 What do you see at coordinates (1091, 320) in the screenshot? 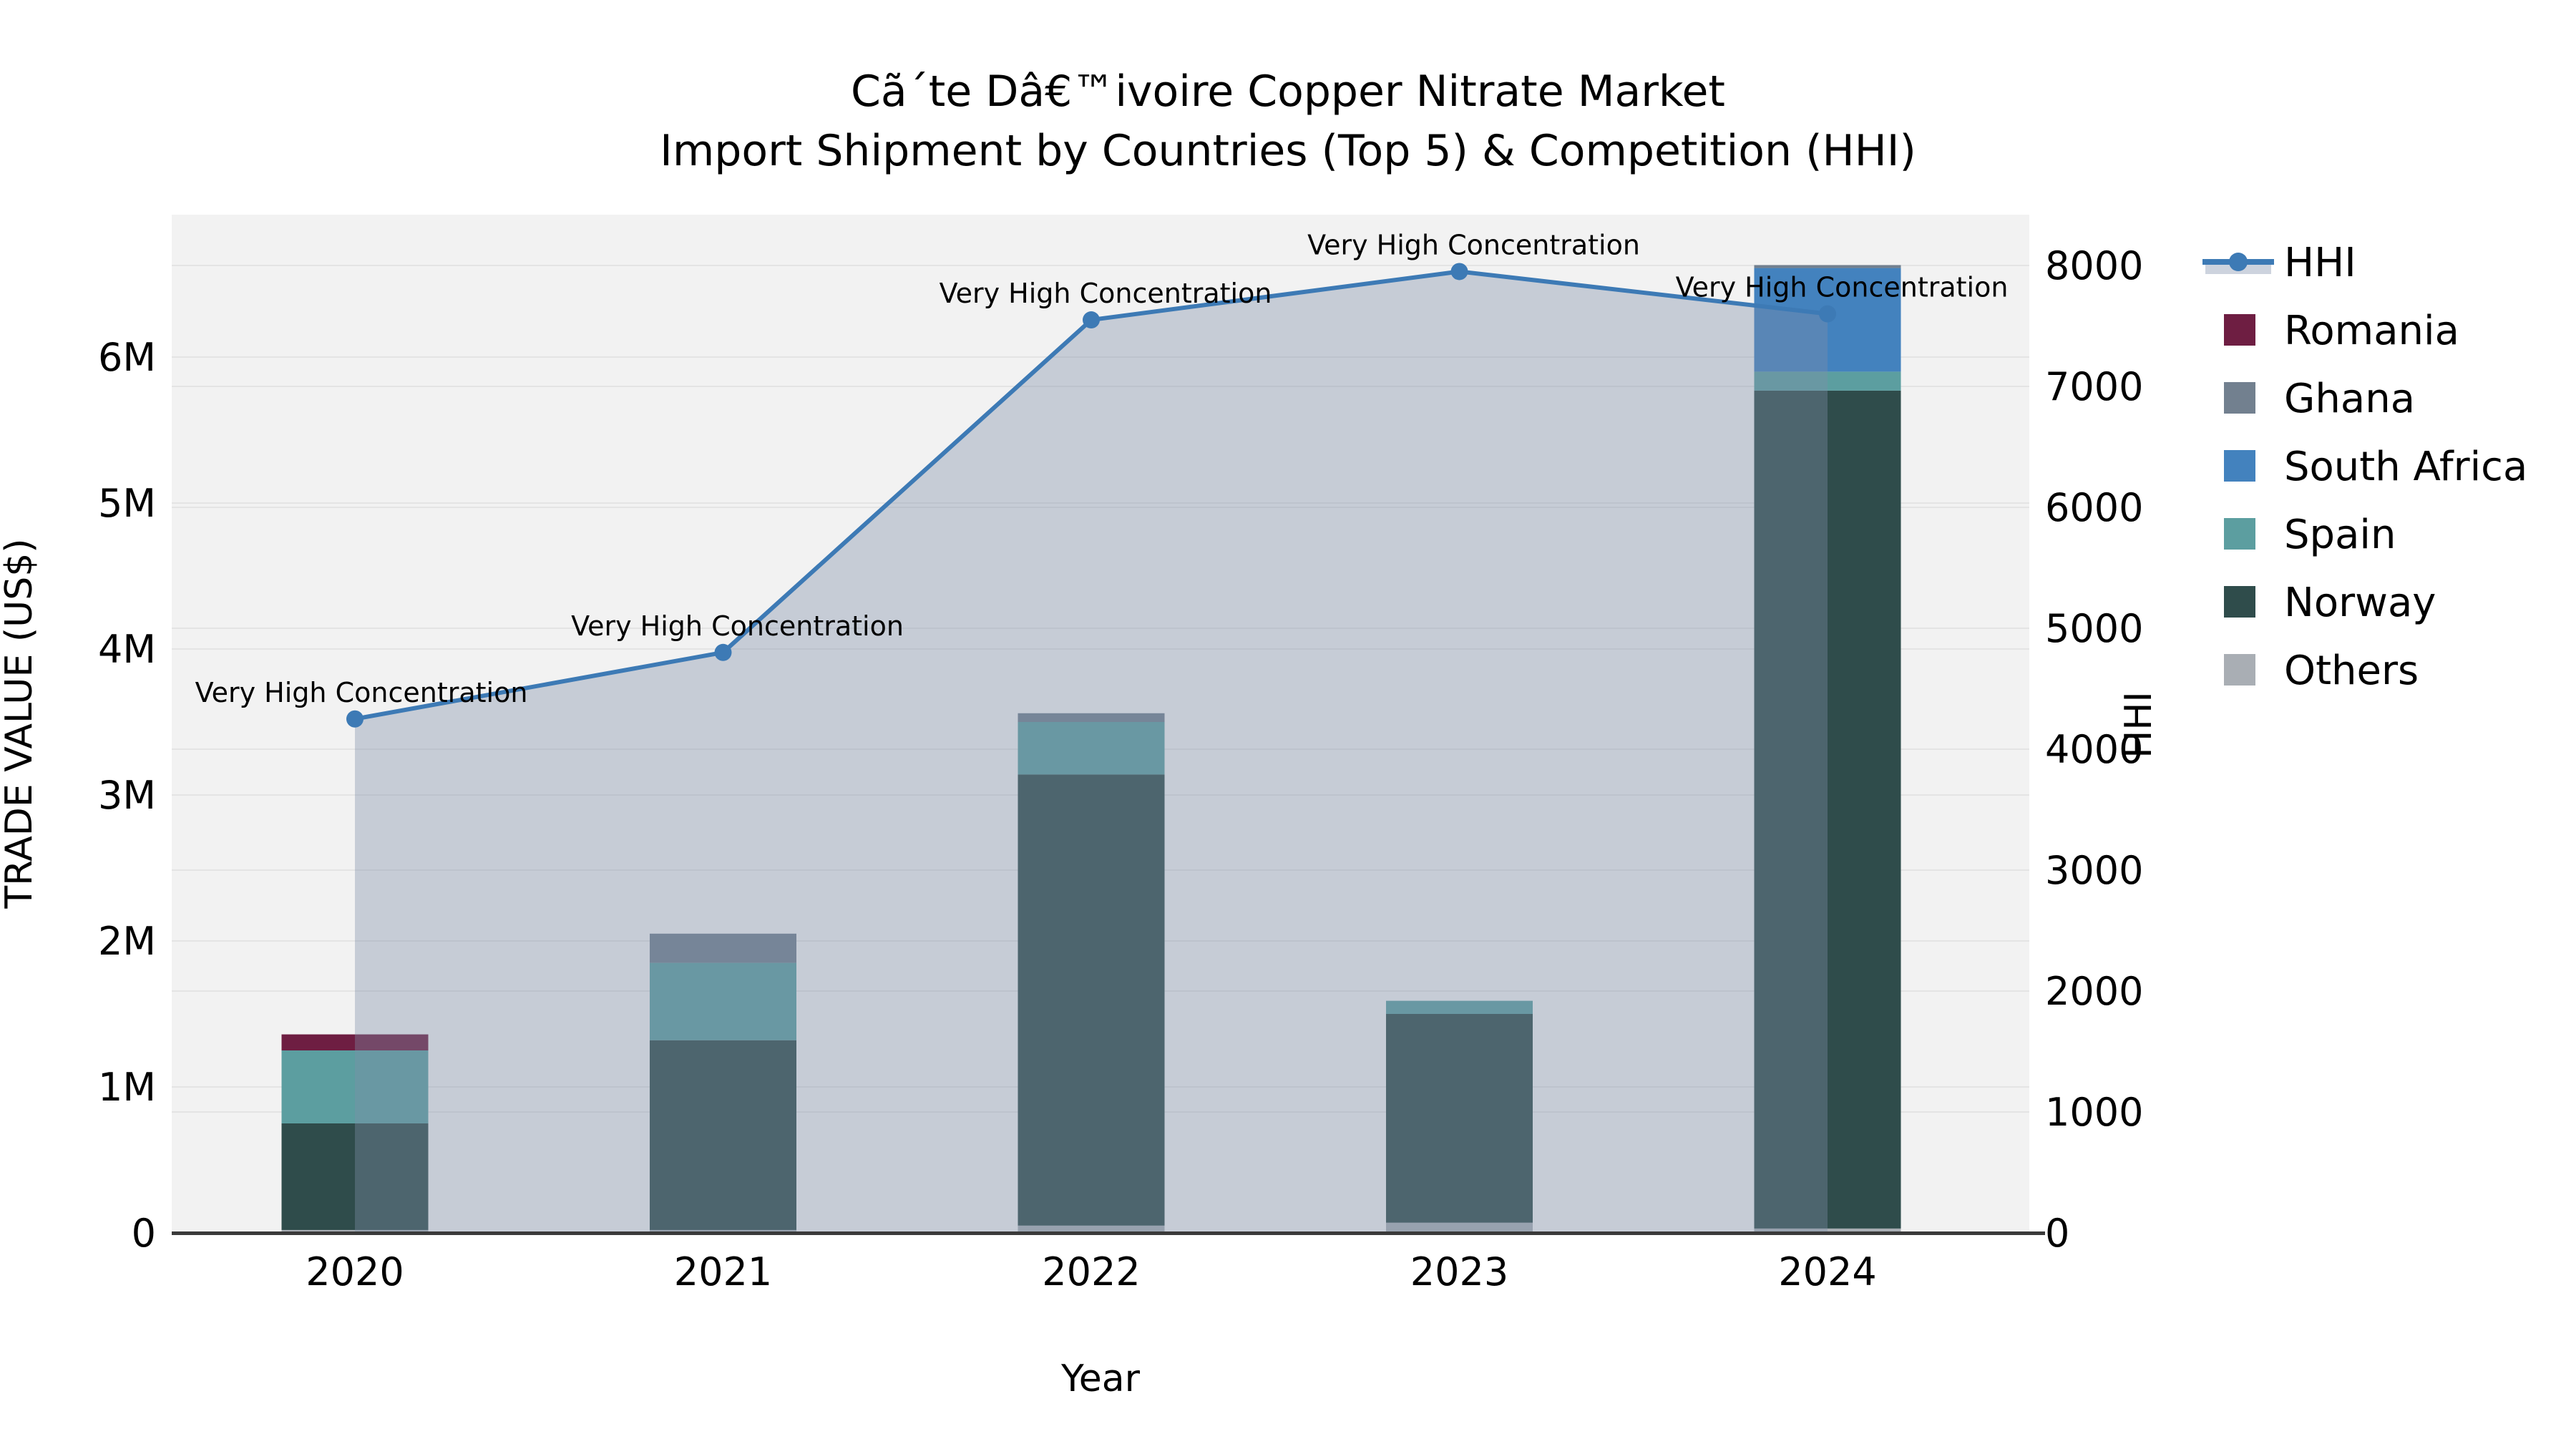
I see `hhi-marker-2022` at bounding box center [1091, 320].